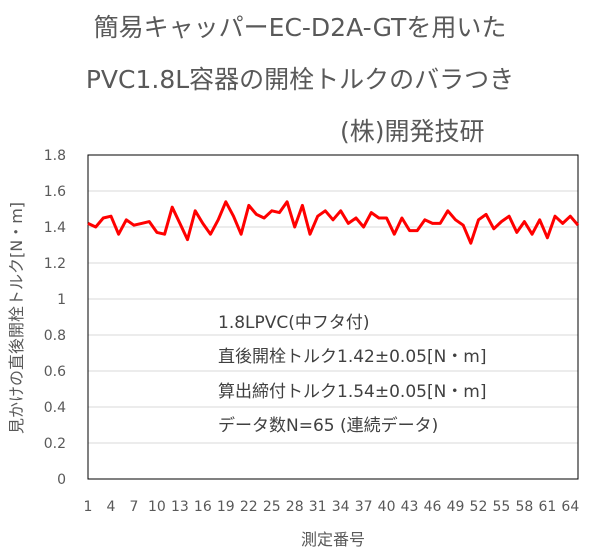  Describe the element at coordinates (133, 507) in the screenshot. I see `x-tick-label: 7` at that location.